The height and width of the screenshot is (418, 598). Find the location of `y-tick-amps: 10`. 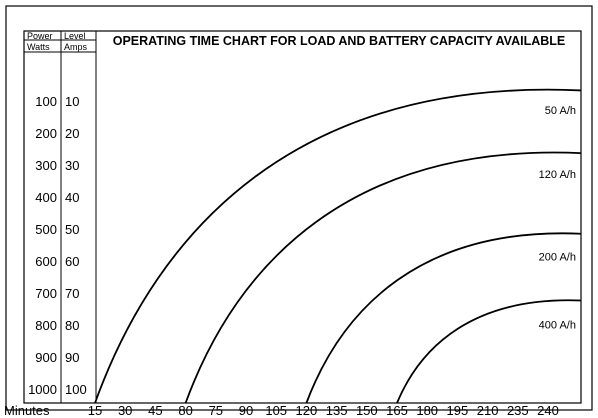

y-tick-amps: 10 is located at coordinates (72, 101).